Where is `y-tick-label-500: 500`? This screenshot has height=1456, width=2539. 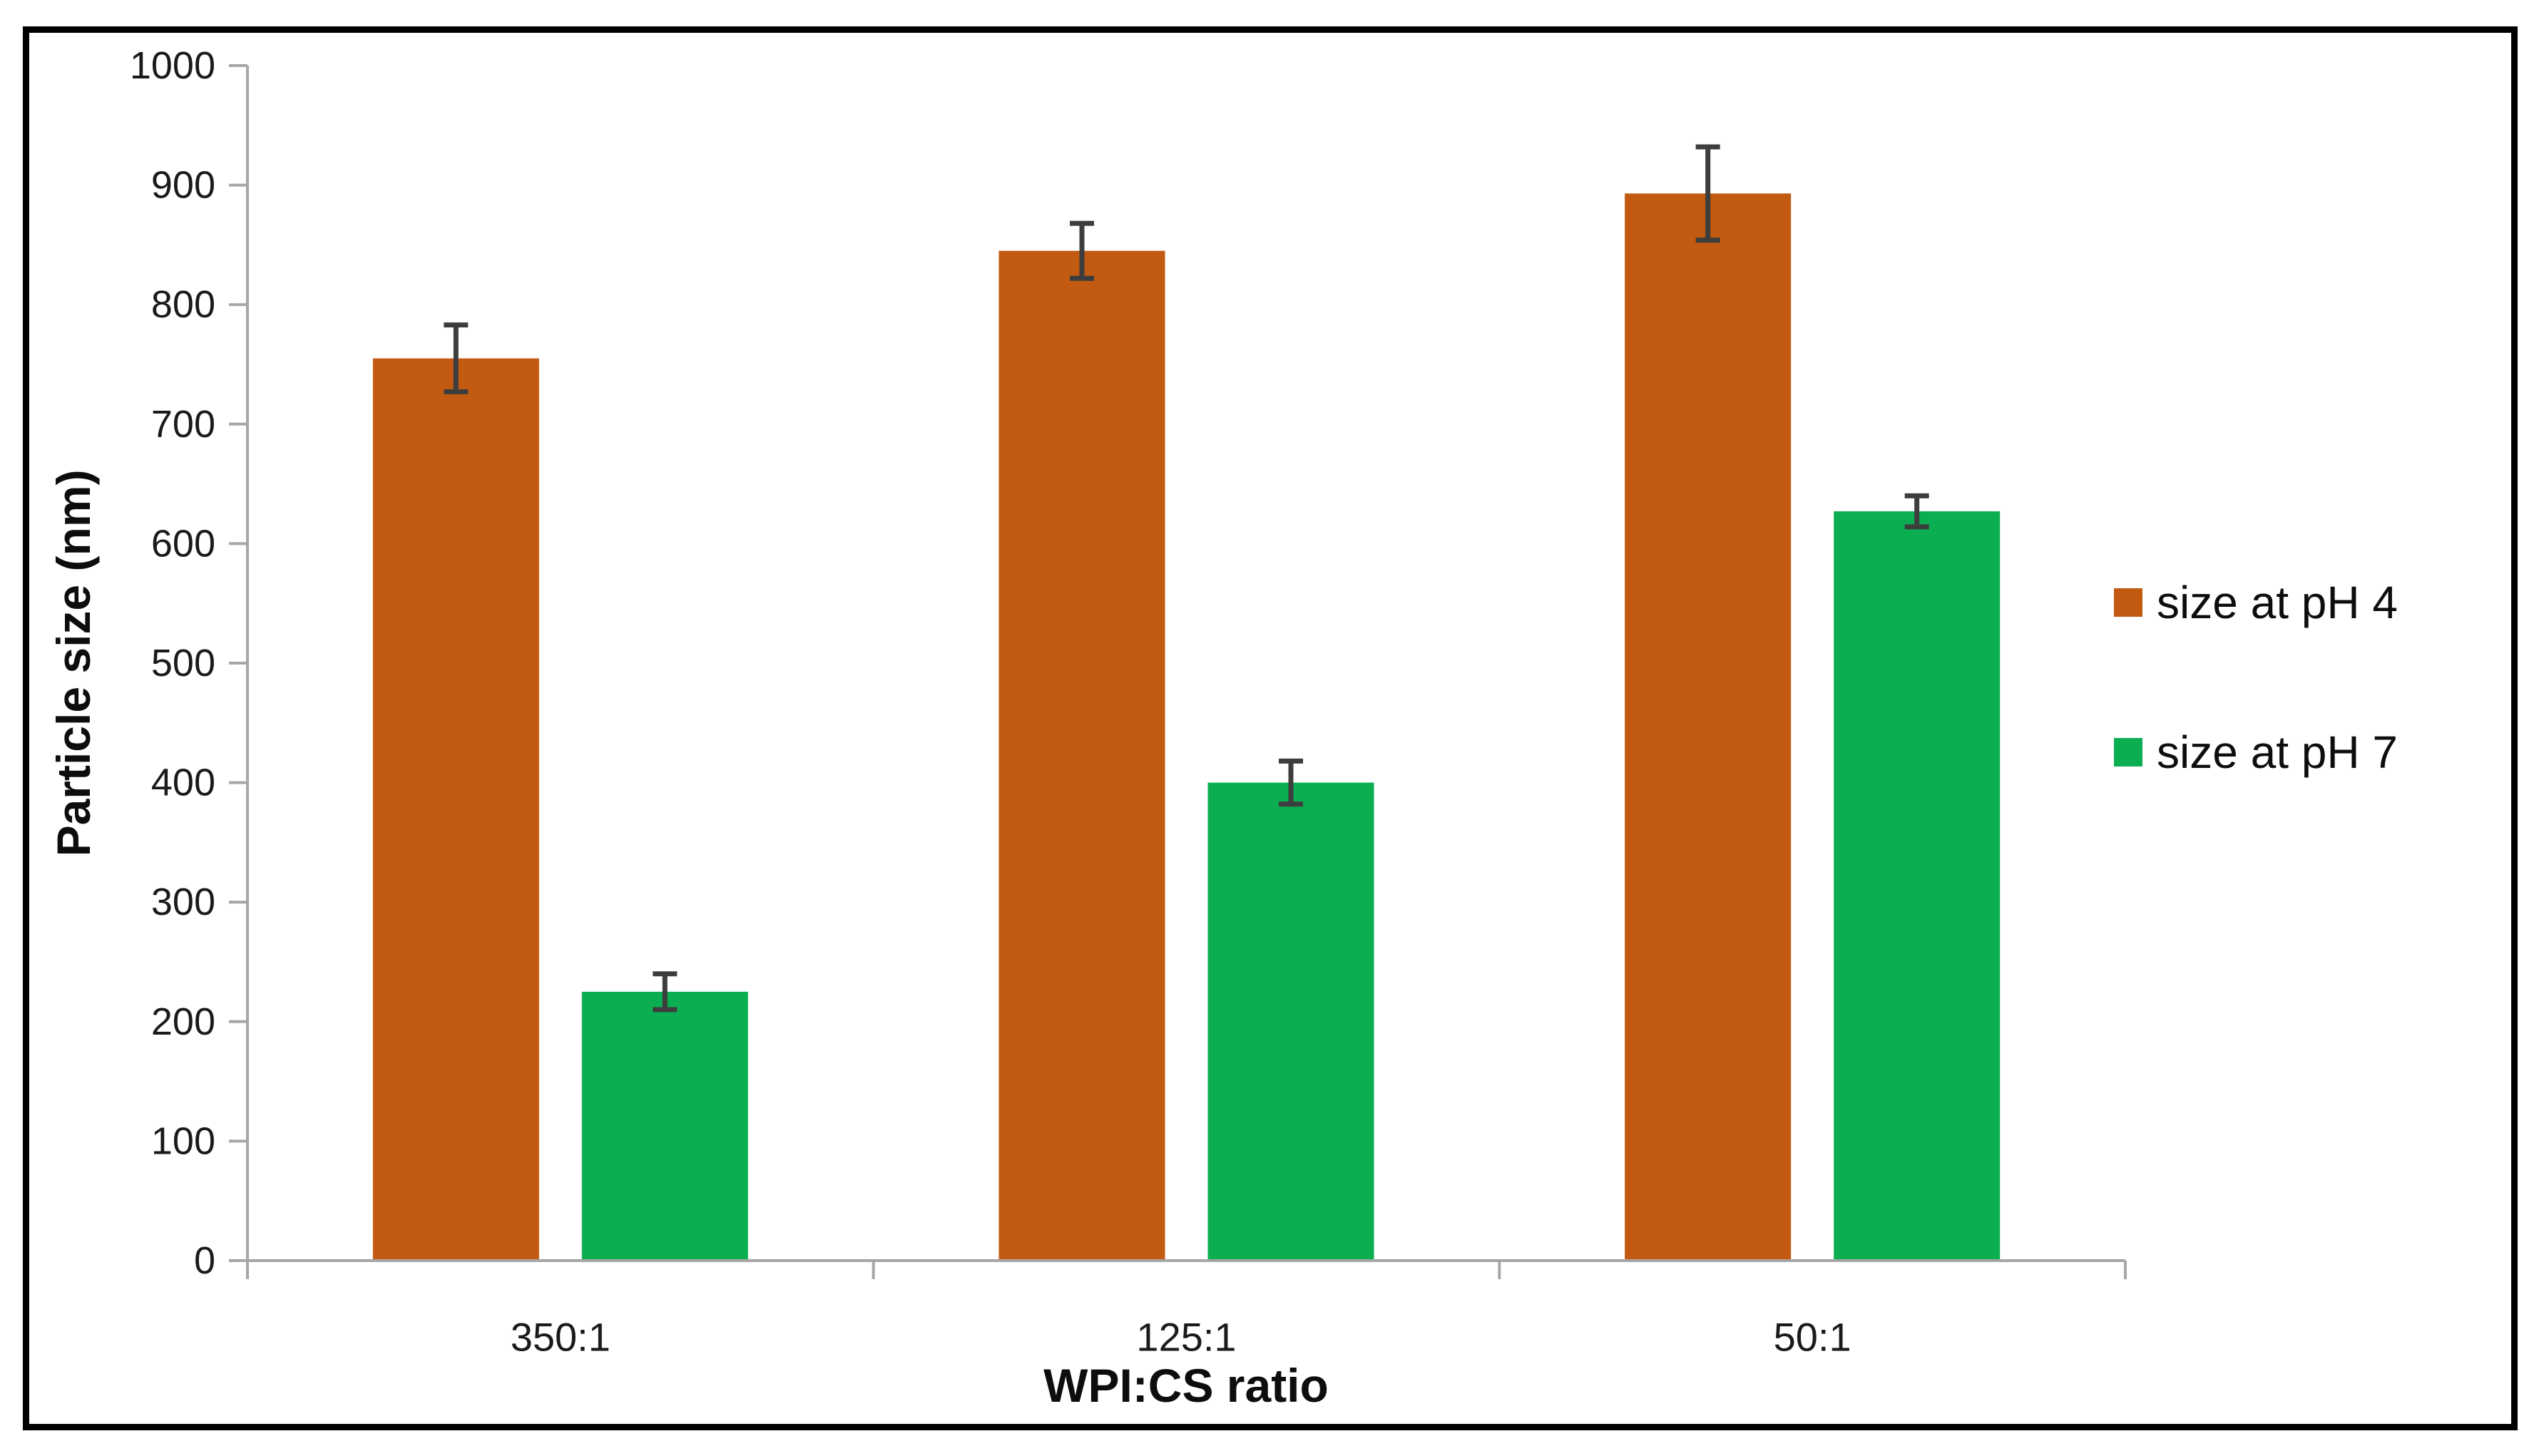
y-tick-label-500: 500 is located at coordinates (183, 663).